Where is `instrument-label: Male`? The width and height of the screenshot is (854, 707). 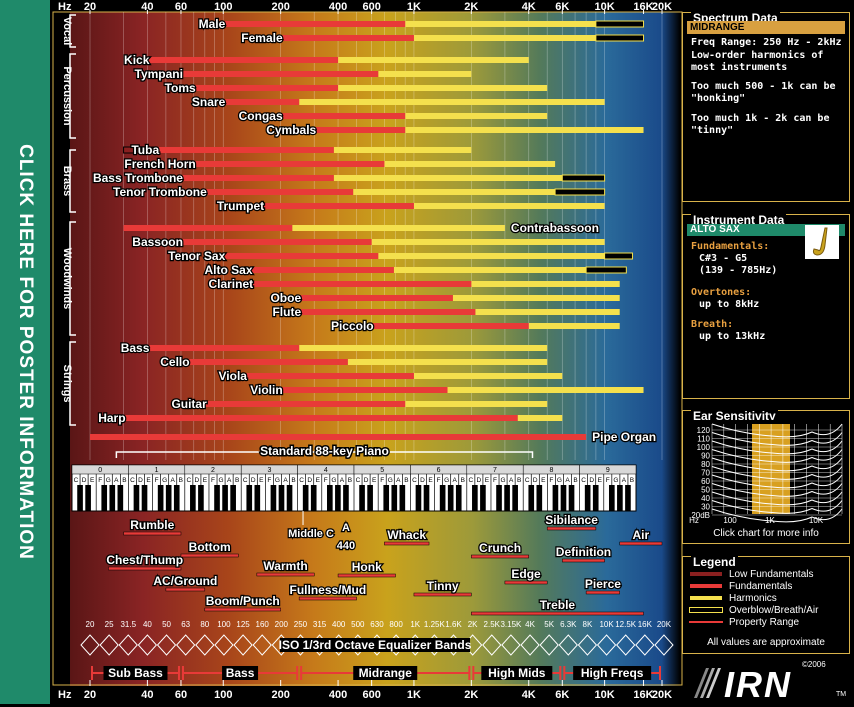
instrument-label: Male is located at coordinates (212, 24).